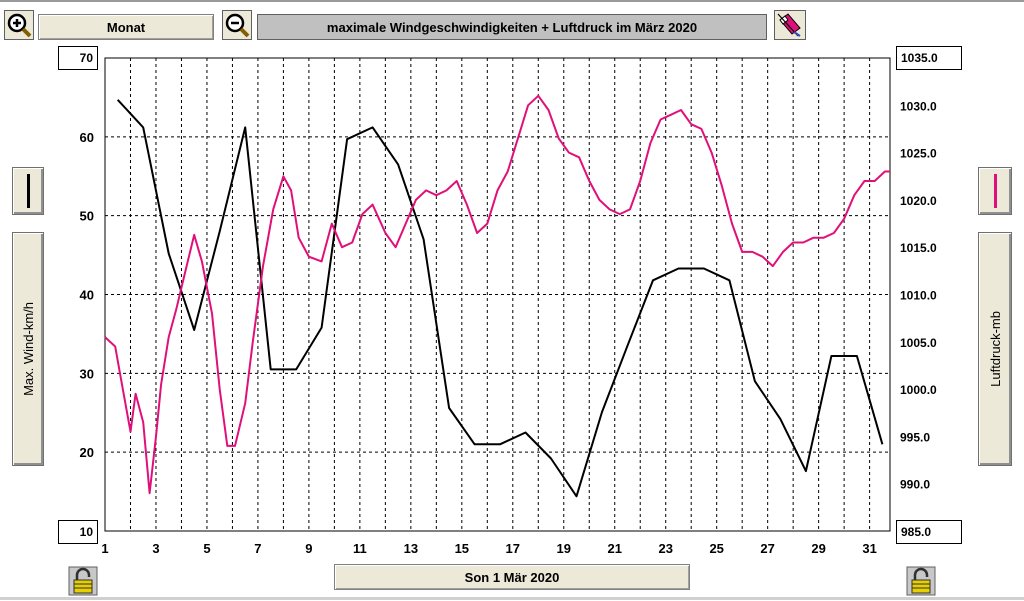 The image size is (1024, 601). What do you see at coordinates (206, 548) in the screenshot?
I see `x-tick-label: 5` at bounding box center [206, 548].